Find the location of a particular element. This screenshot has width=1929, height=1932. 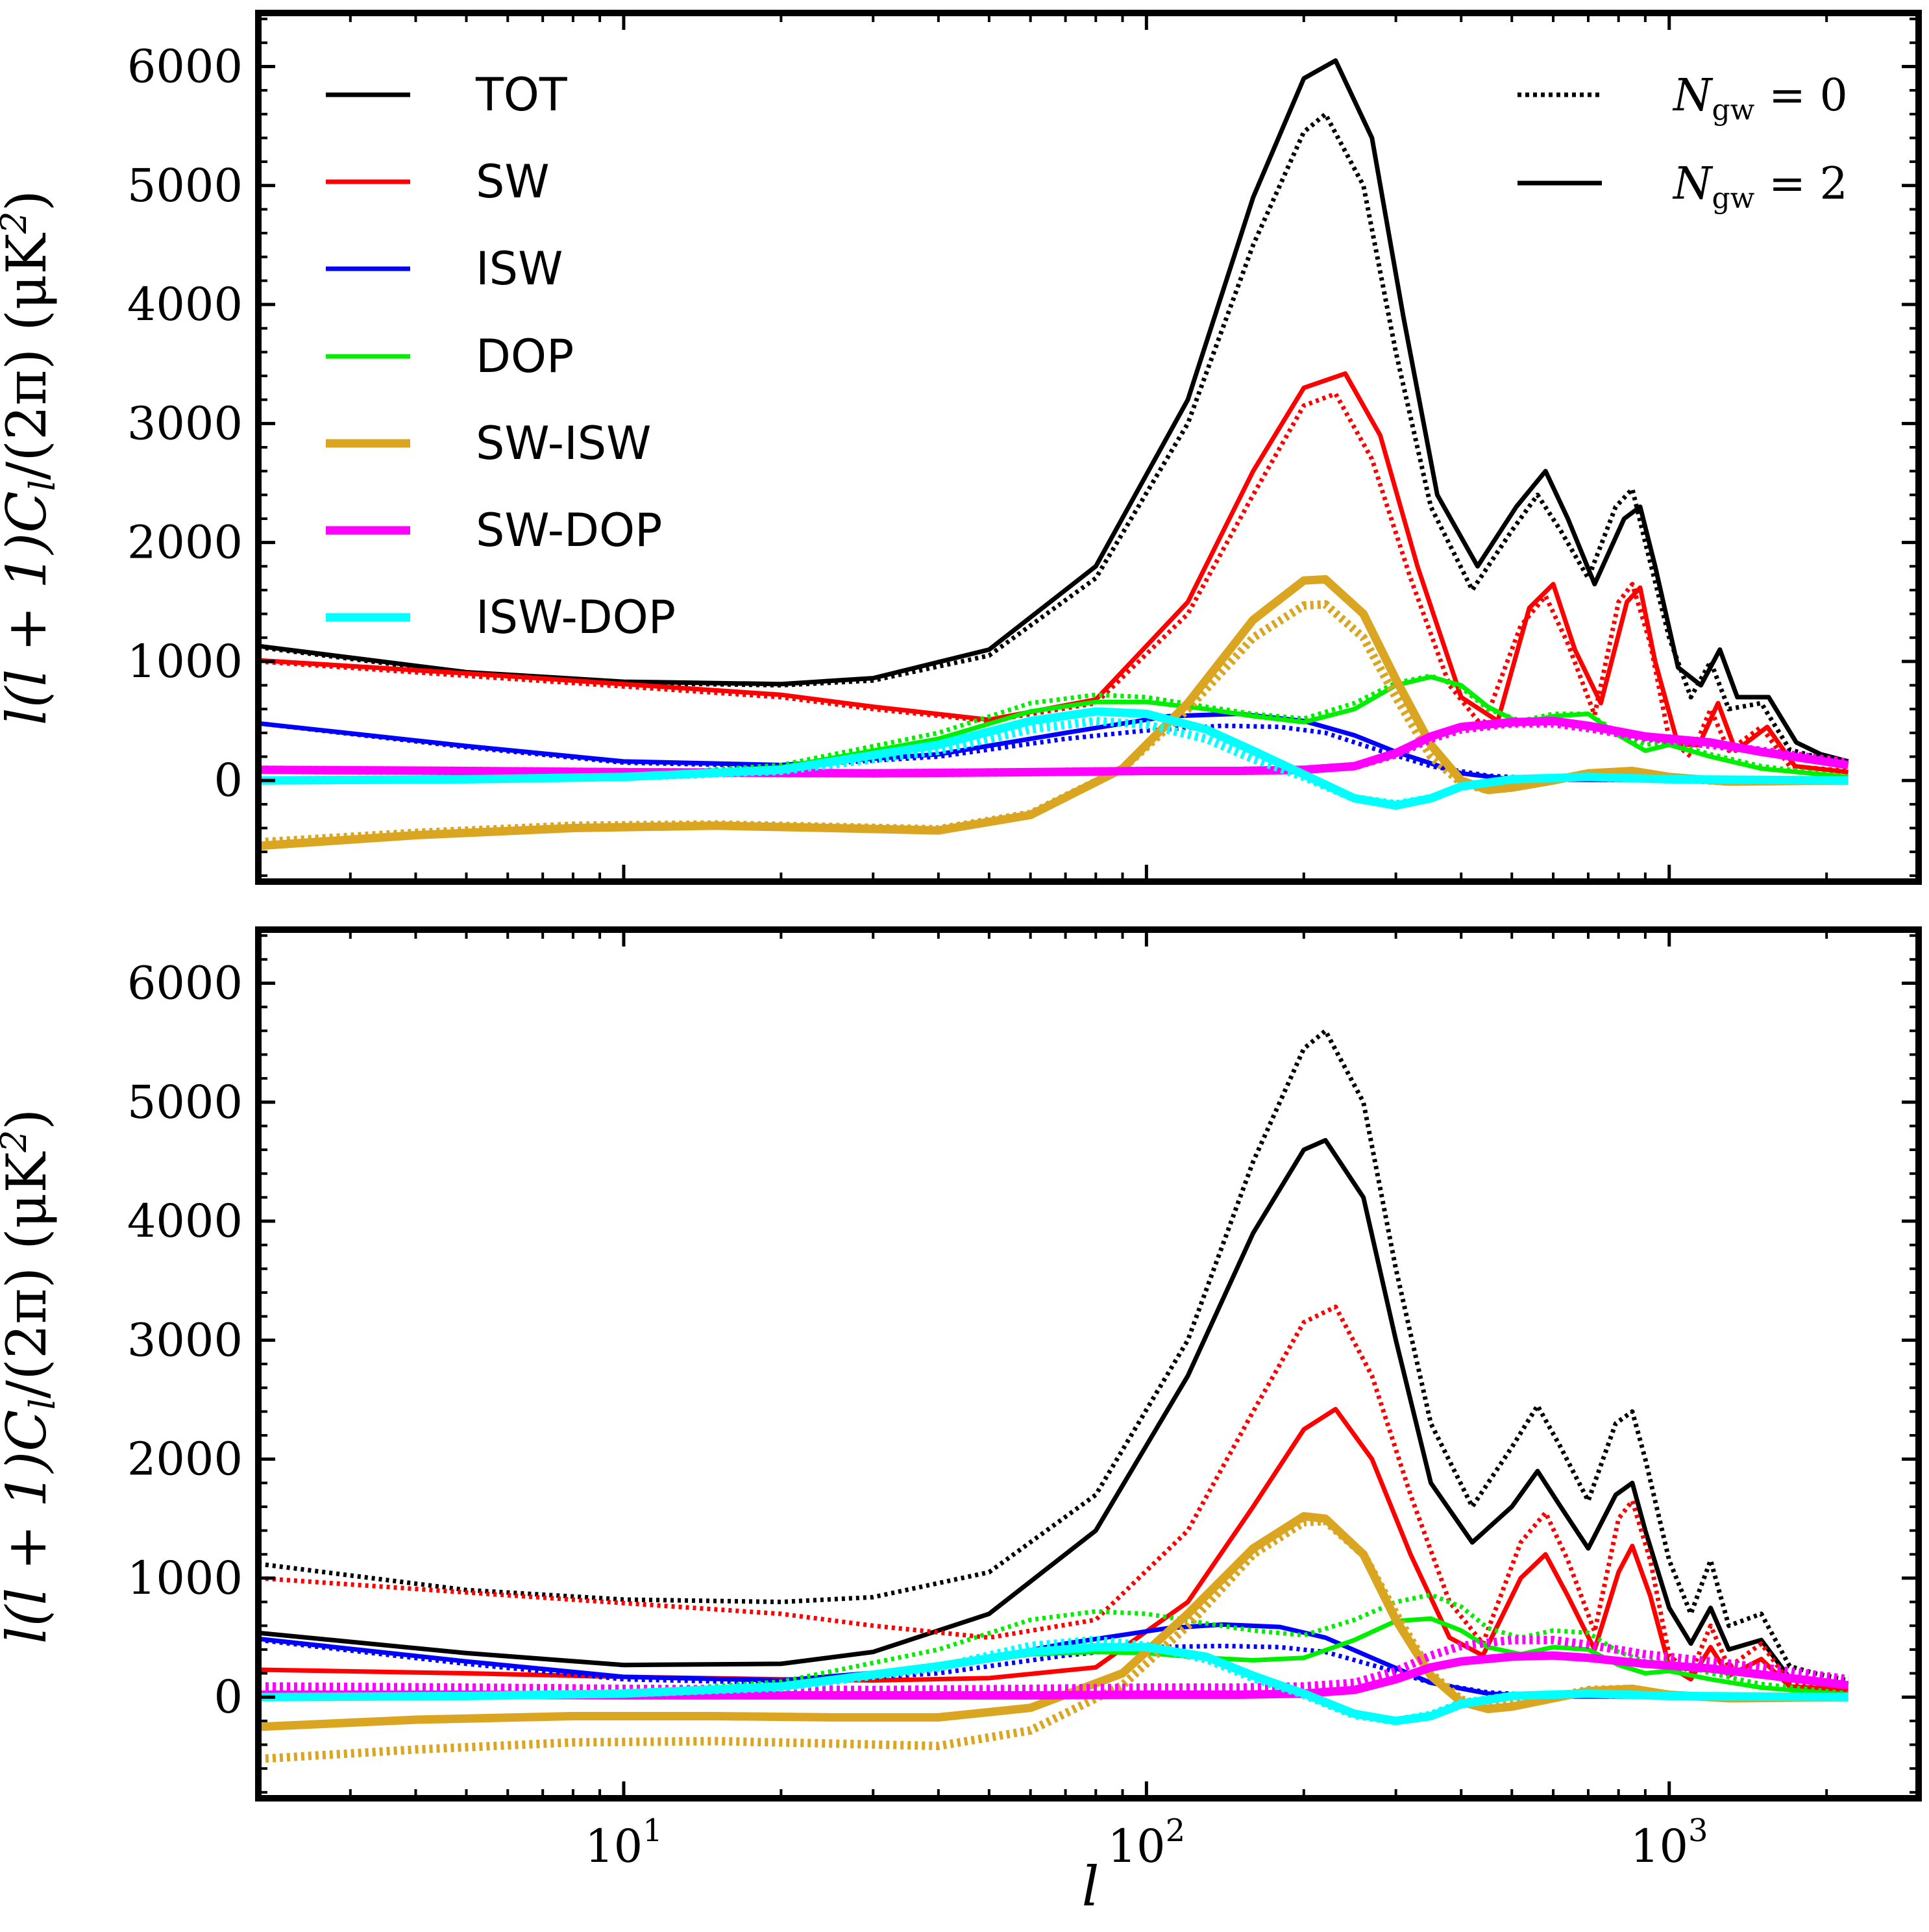

legend-label-sw-dop: SW-DOP is located at coordinates (569, 530).